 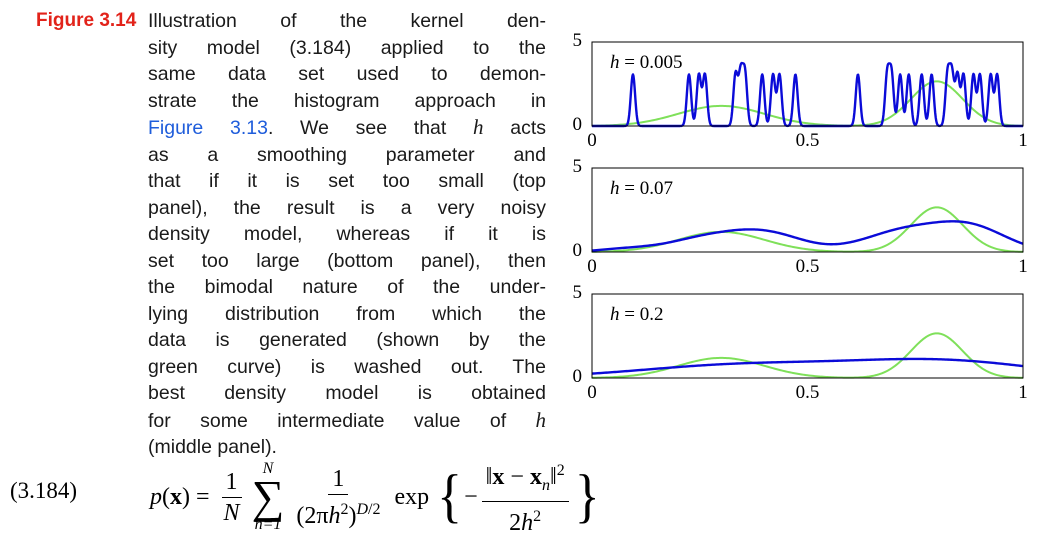 I want to click on caption-line: same data set used to demon-, so click(x=347, y=74).